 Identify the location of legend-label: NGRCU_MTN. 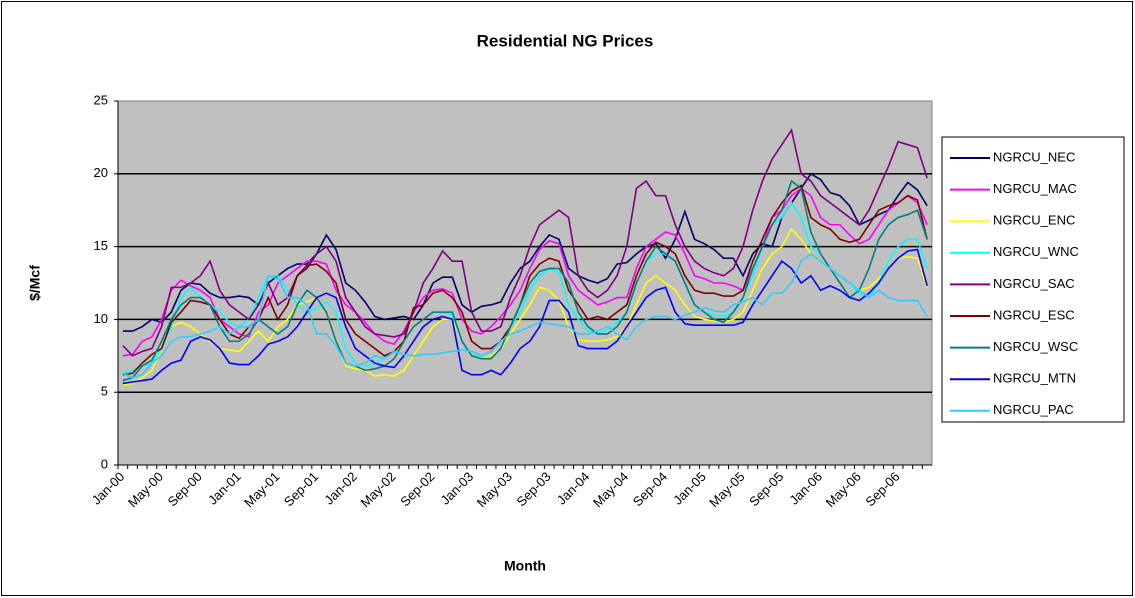
(1034, 378).